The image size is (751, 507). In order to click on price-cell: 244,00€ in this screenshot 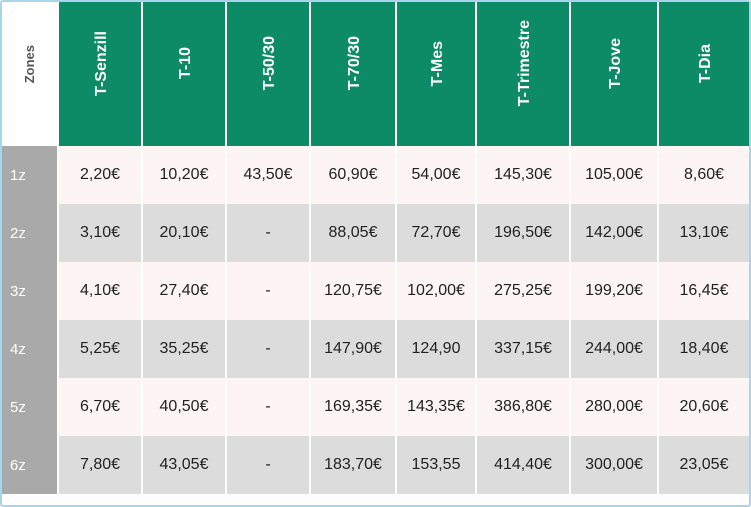, I will do `click(614, 349)`.